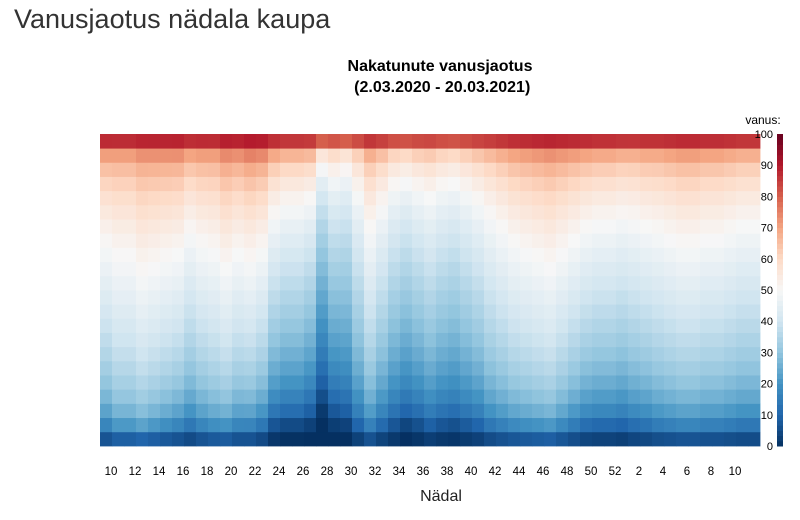  I want to click on legend-tick-label: 50, so click(767, 291).